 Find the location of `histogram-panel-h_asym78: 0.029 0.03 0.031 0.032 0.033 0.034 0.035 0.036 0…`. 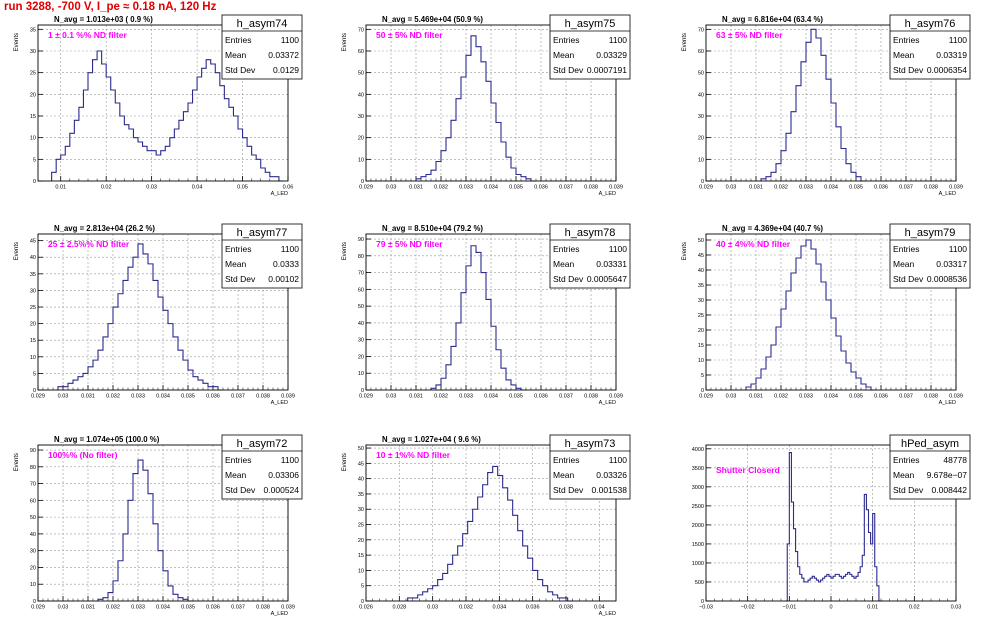

histogram-panel-h_asym78: 0.029 0.03 0.031 0.032 0.033 0.034 0.035 0.036 0… is located at coordinates (486, 314).